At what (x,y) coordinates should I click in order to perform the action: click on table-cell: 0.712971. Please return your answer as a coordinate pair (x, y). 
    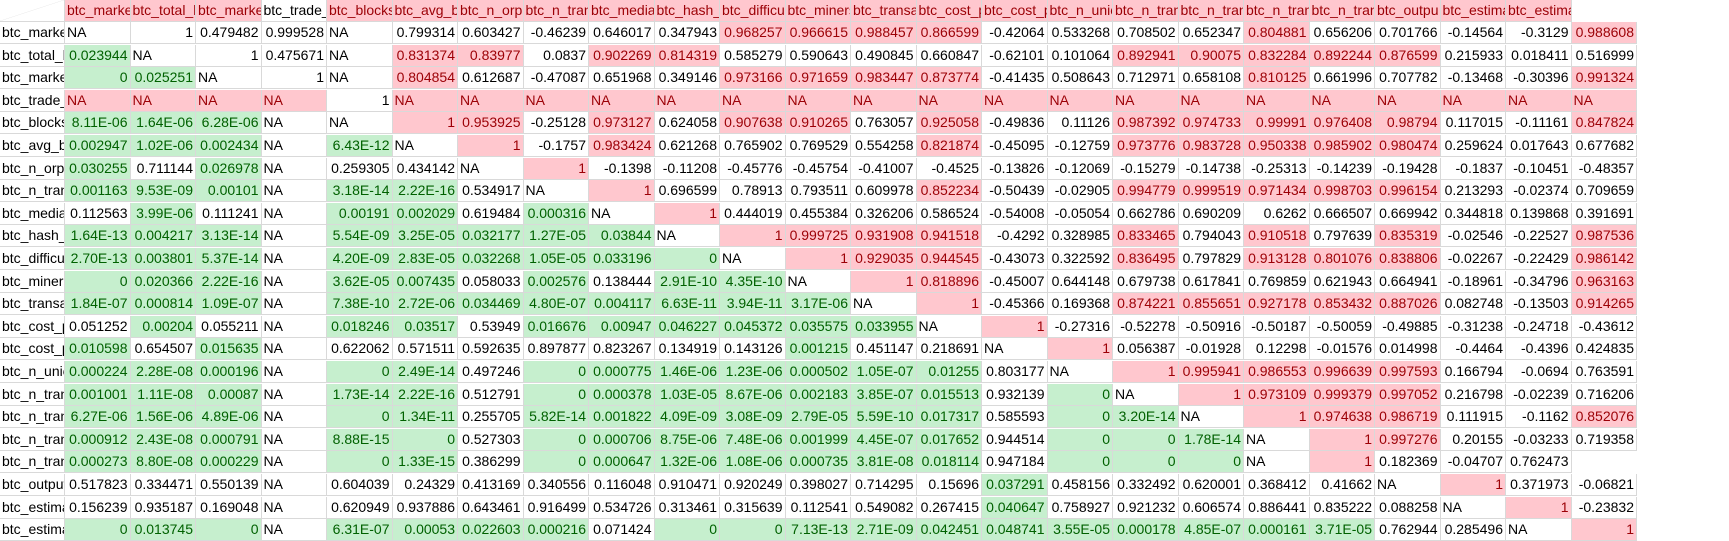
    Looking at the image, I should click on (1146, 78).